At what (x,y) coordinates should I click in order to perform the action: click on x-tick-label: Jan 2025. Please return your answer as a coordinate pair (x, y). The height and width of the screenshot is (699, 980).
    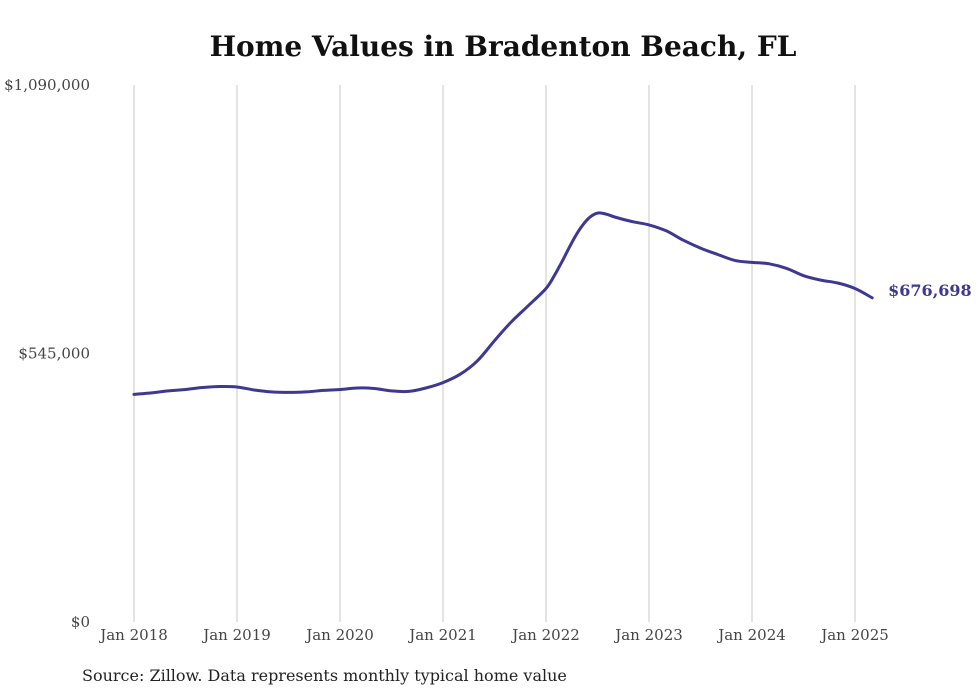
    Looking at the image, I should click on (854, 635).